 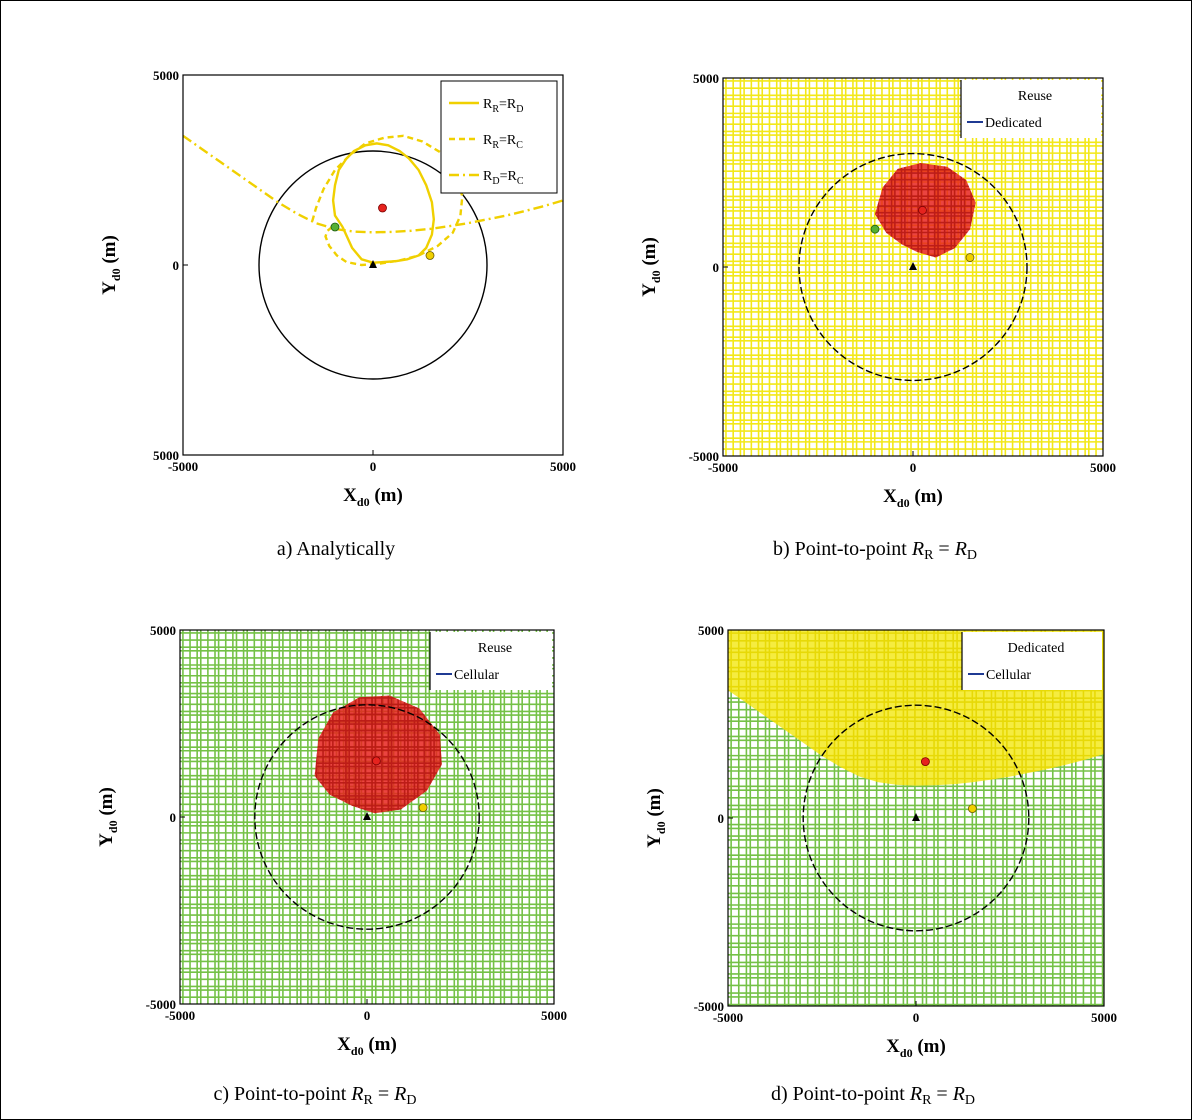 What do you see at coordinates (503, 106) in the screenshot?
I see `legend-label: RR=RD` at bounding box center [503, 106].